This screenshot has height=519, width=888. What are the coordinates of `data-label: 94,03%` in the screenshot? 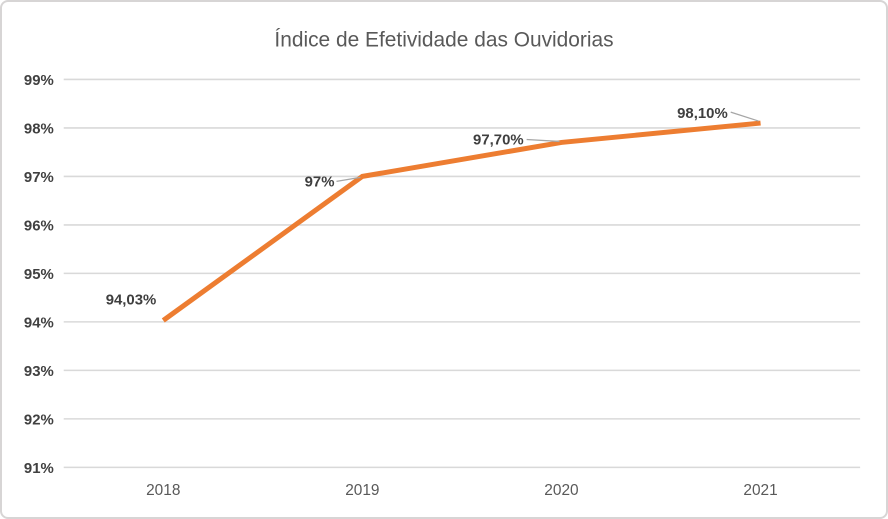 It's located at (131, 301).